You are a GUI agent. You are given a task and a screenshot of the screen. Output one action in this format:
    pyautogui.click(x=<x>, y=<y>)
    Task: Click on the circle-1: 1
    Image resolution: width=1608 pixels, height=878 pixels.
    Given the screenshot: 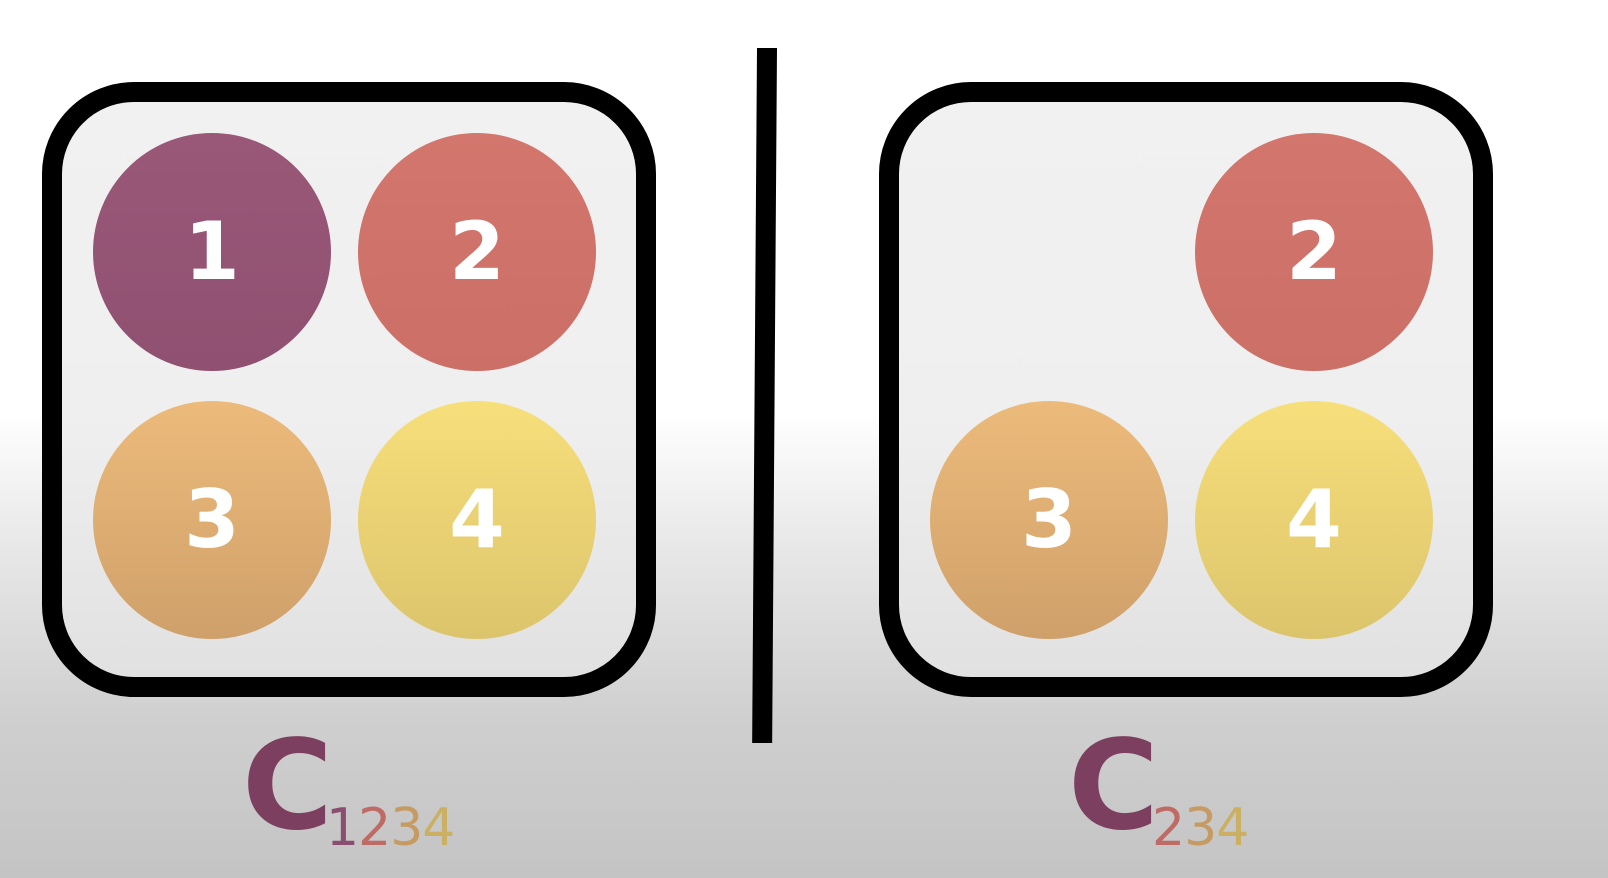 What is the action you would take?
    pyautogui.click(x=212, y=252)
    